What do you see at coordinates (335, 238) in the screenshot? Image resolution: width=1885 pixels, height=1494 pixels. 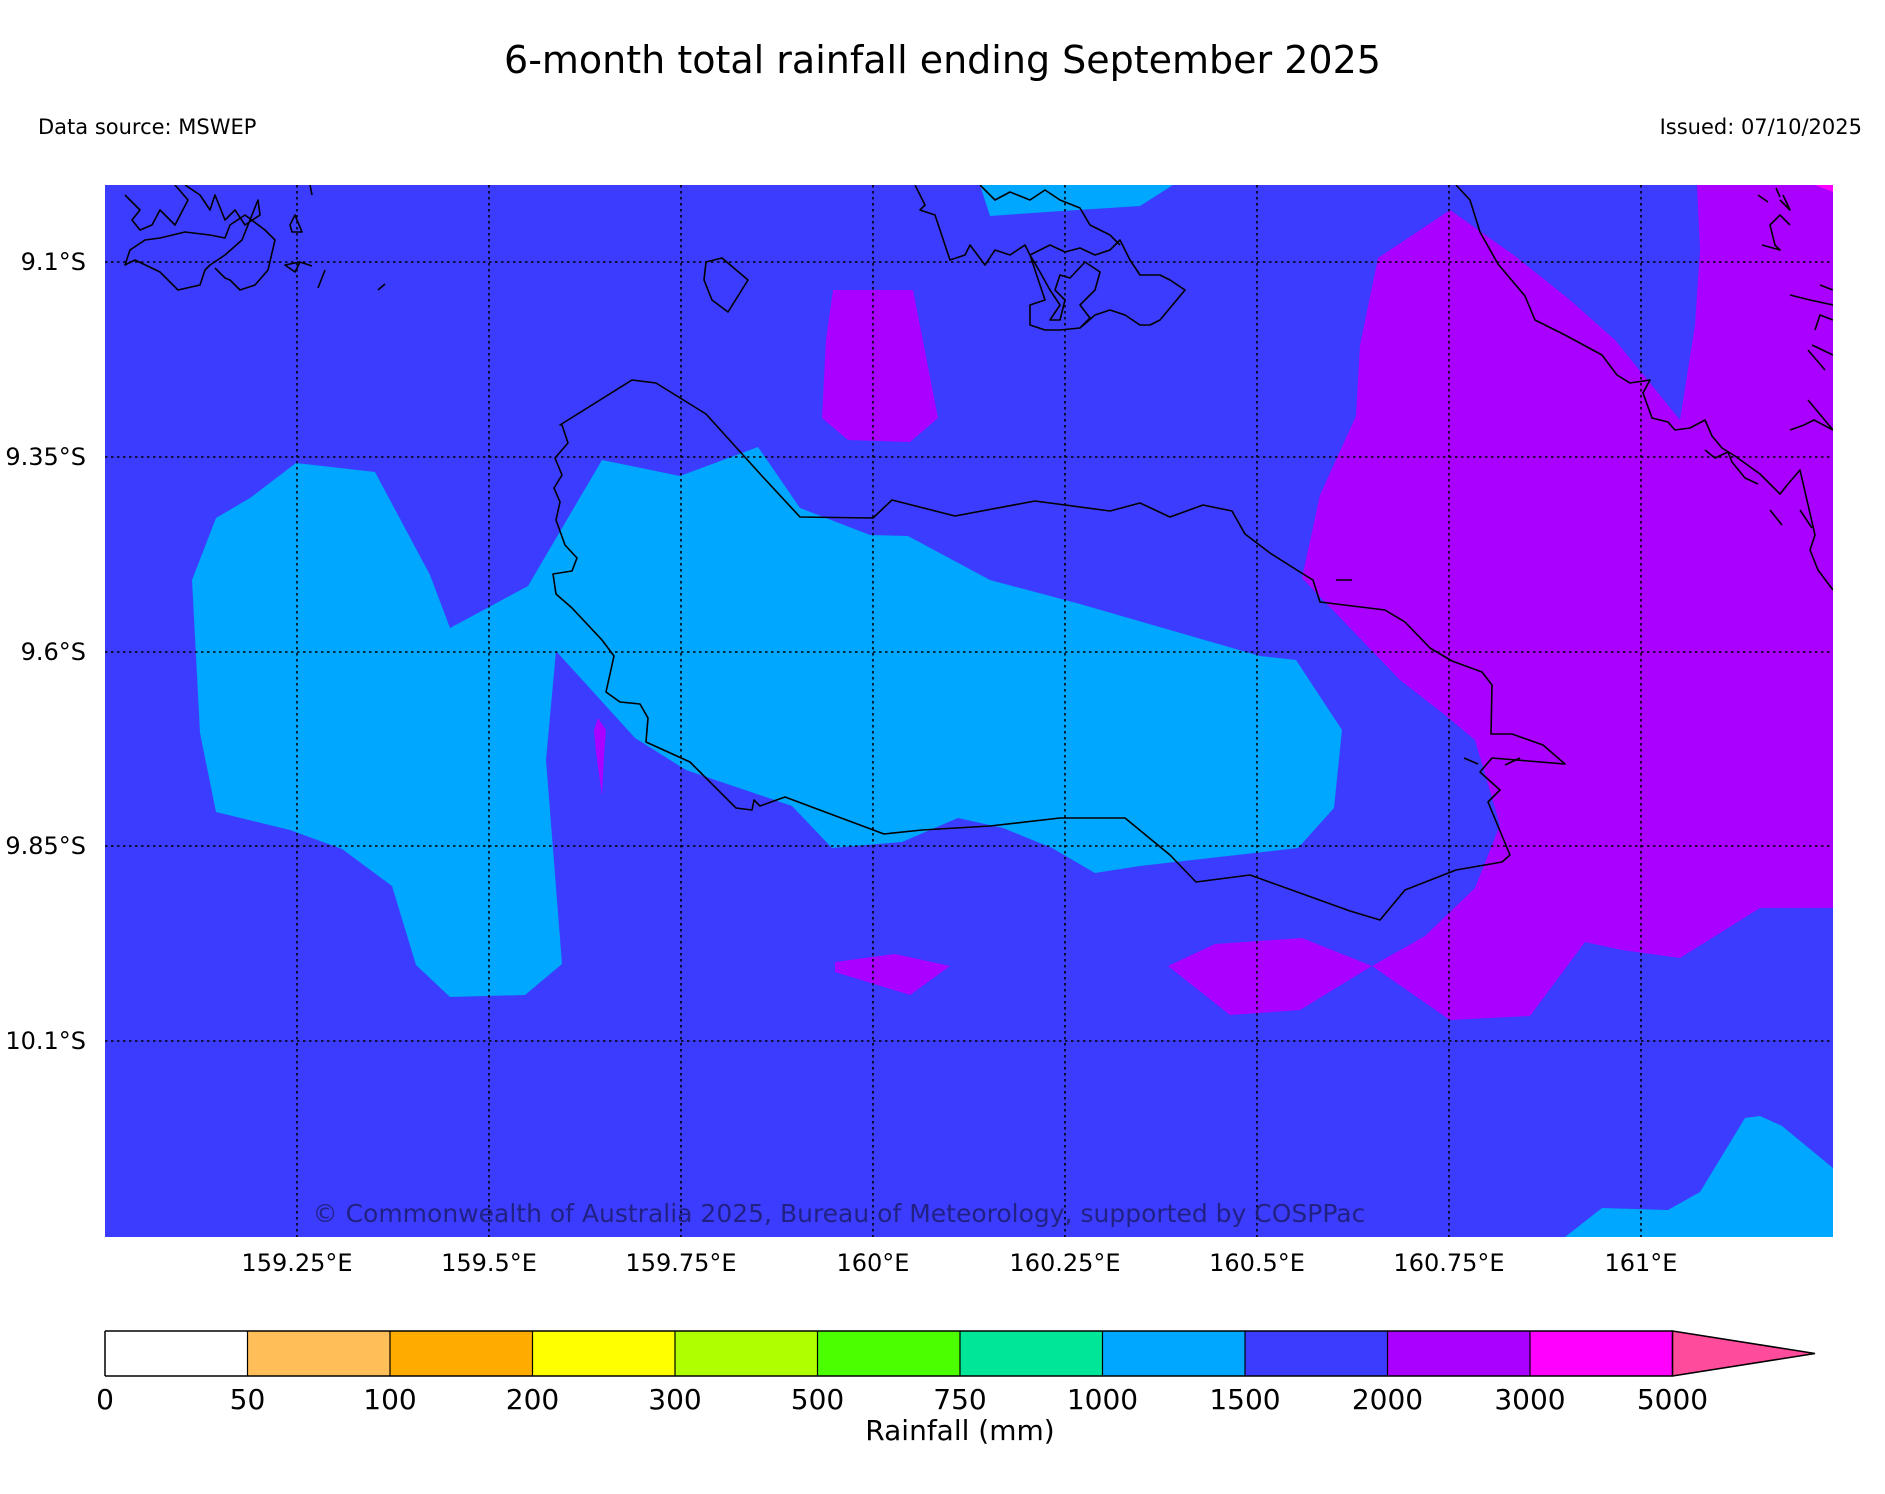 I see `coastline-nw-small` at bounding box center [335, 238].